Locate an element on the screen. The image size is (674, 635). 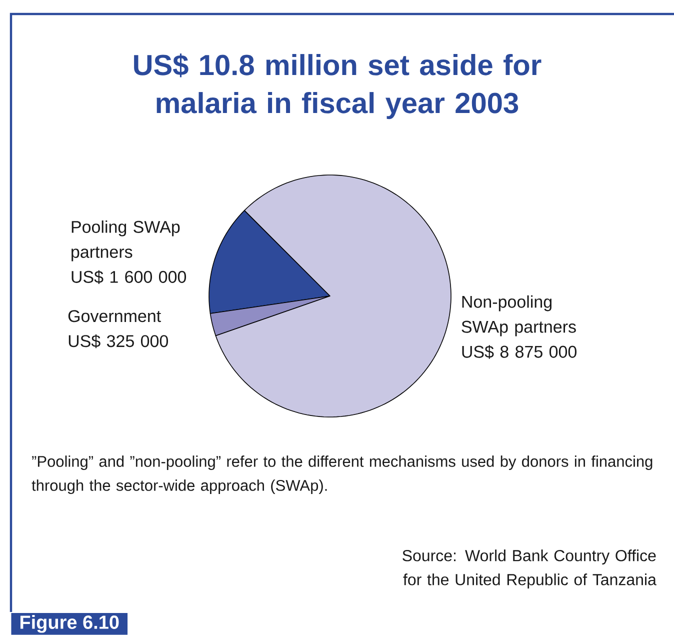
source-note: Source: World Bank Country Office for the United Republic of Tanzania is located at coordinates (529, 569).